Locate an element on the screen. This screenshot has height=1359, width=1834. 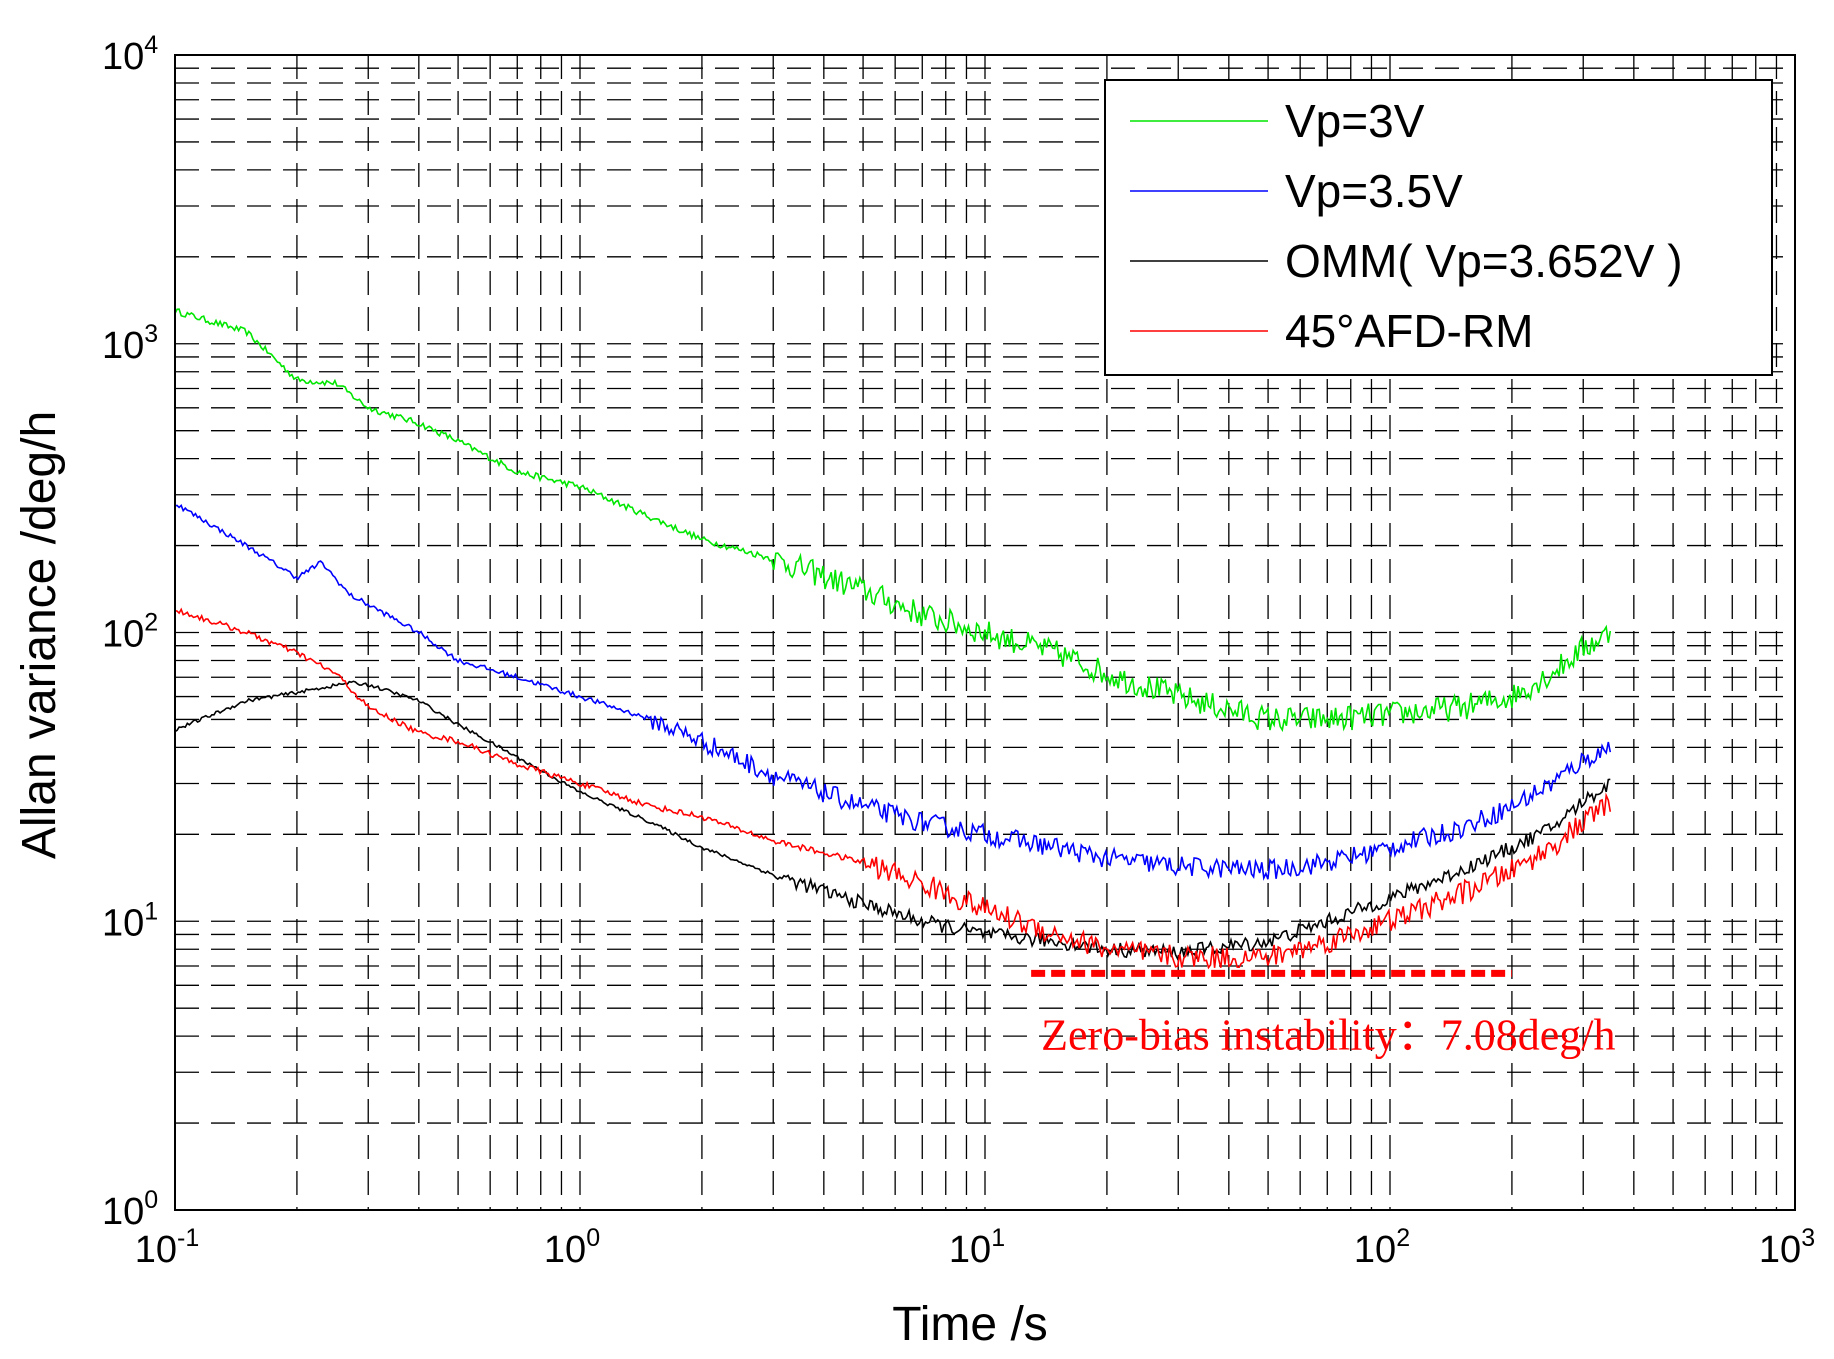
legend-box is located at coordinates (1438, 227).